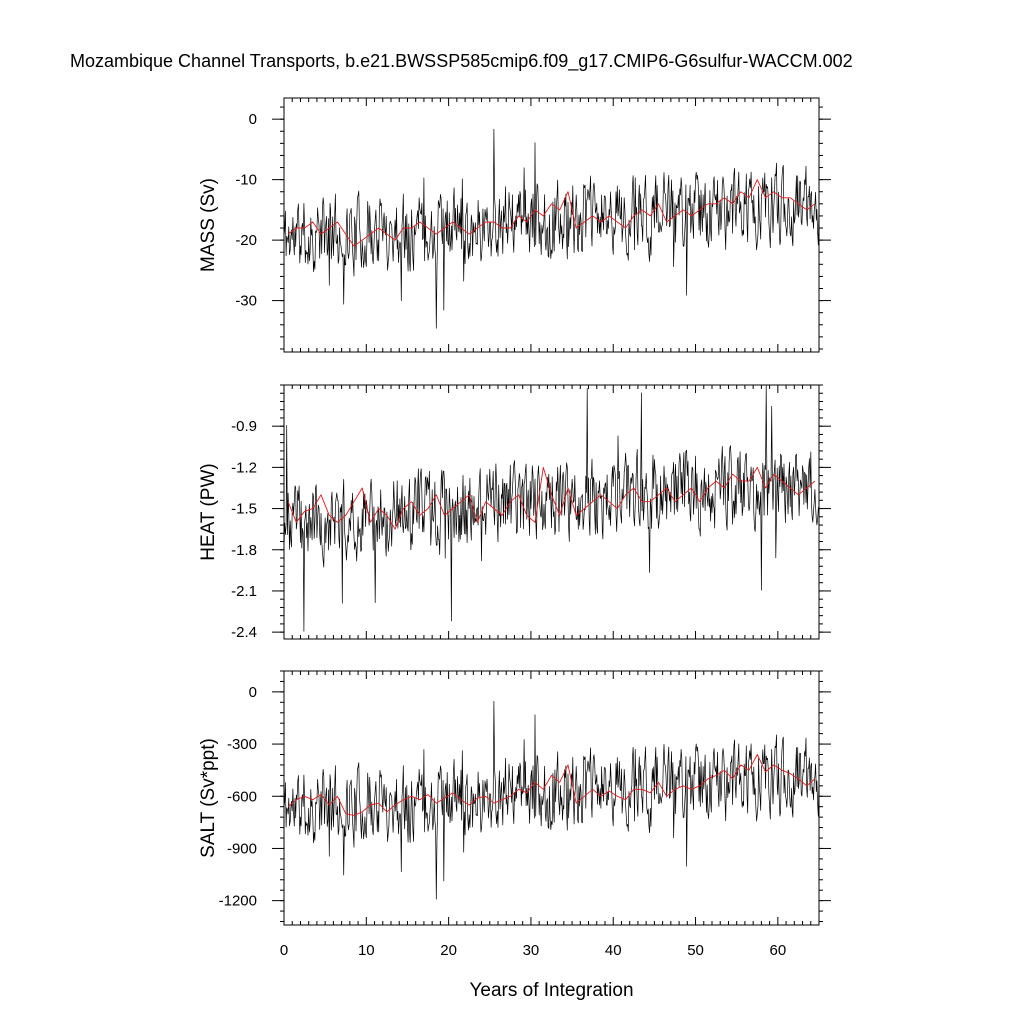 This screenshot has width=1024, height=1024. Describe the element at coordinates (244, 591) in the screenshot. I see `heat-y-tick-label: -2.1` at that location.